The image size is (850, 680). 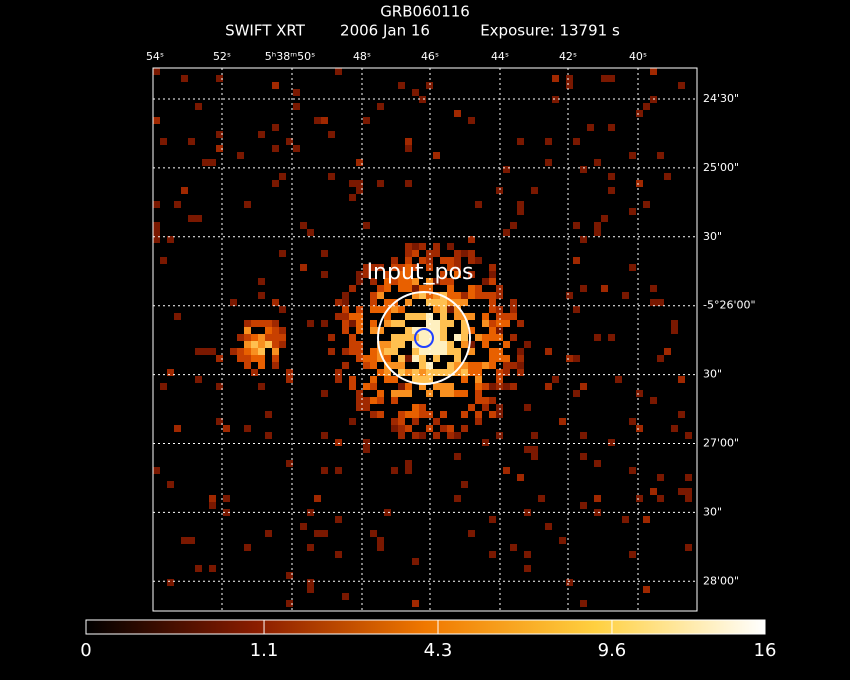 What do you see at coordinates (420, 272) in the screenshot?
I see `annotation: Input_pos` at bounding box center [420, 272].